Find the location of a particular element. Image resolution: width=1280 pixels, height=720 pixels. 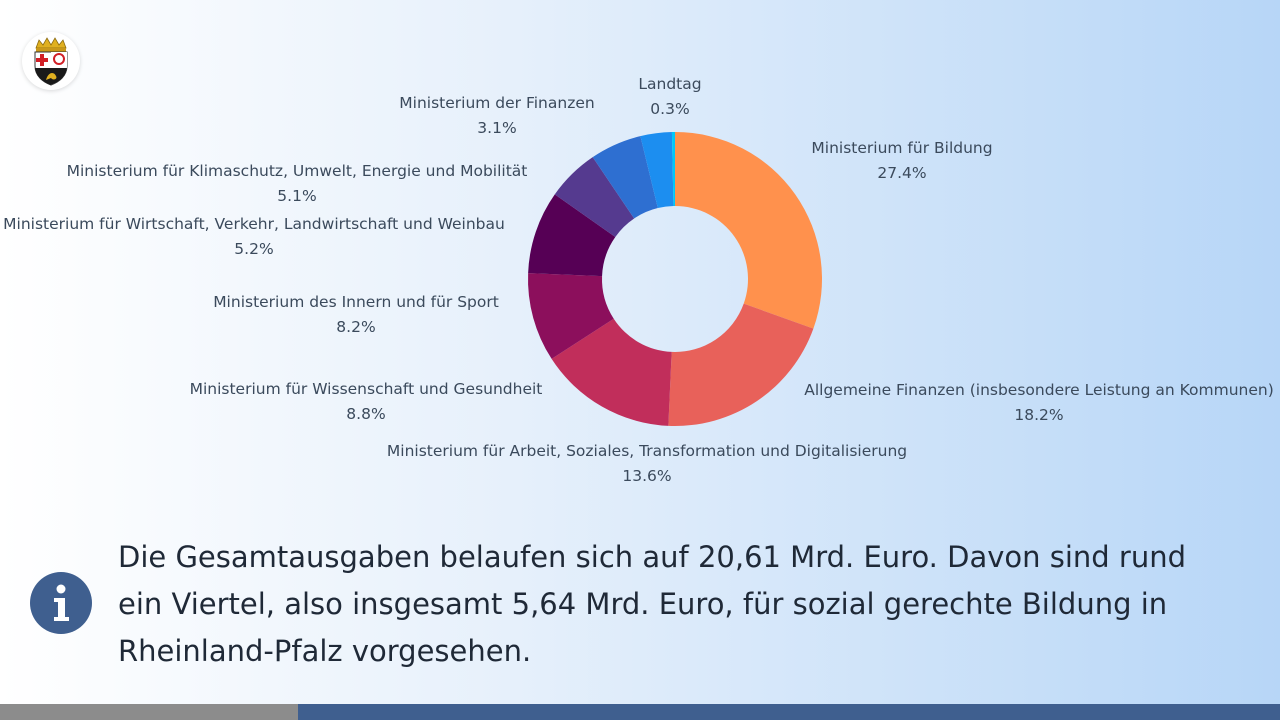

coat-of-arms-logo is located at coordinates (51, 61).